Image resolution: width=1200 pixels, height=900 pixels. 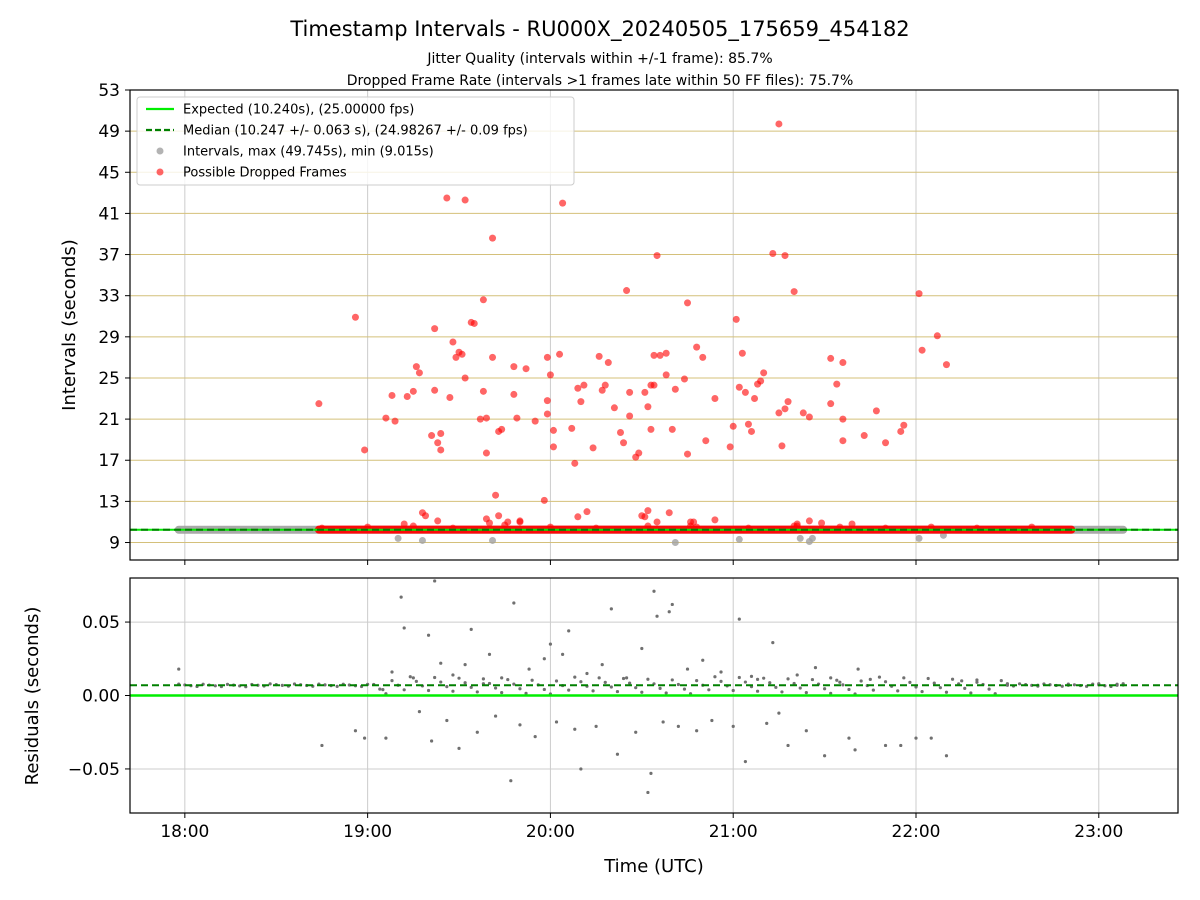 What do you see at coordinates (109, 297) in the screenshot?
I see `top-y-tick-label: 33` at bounding box center [109, 297].